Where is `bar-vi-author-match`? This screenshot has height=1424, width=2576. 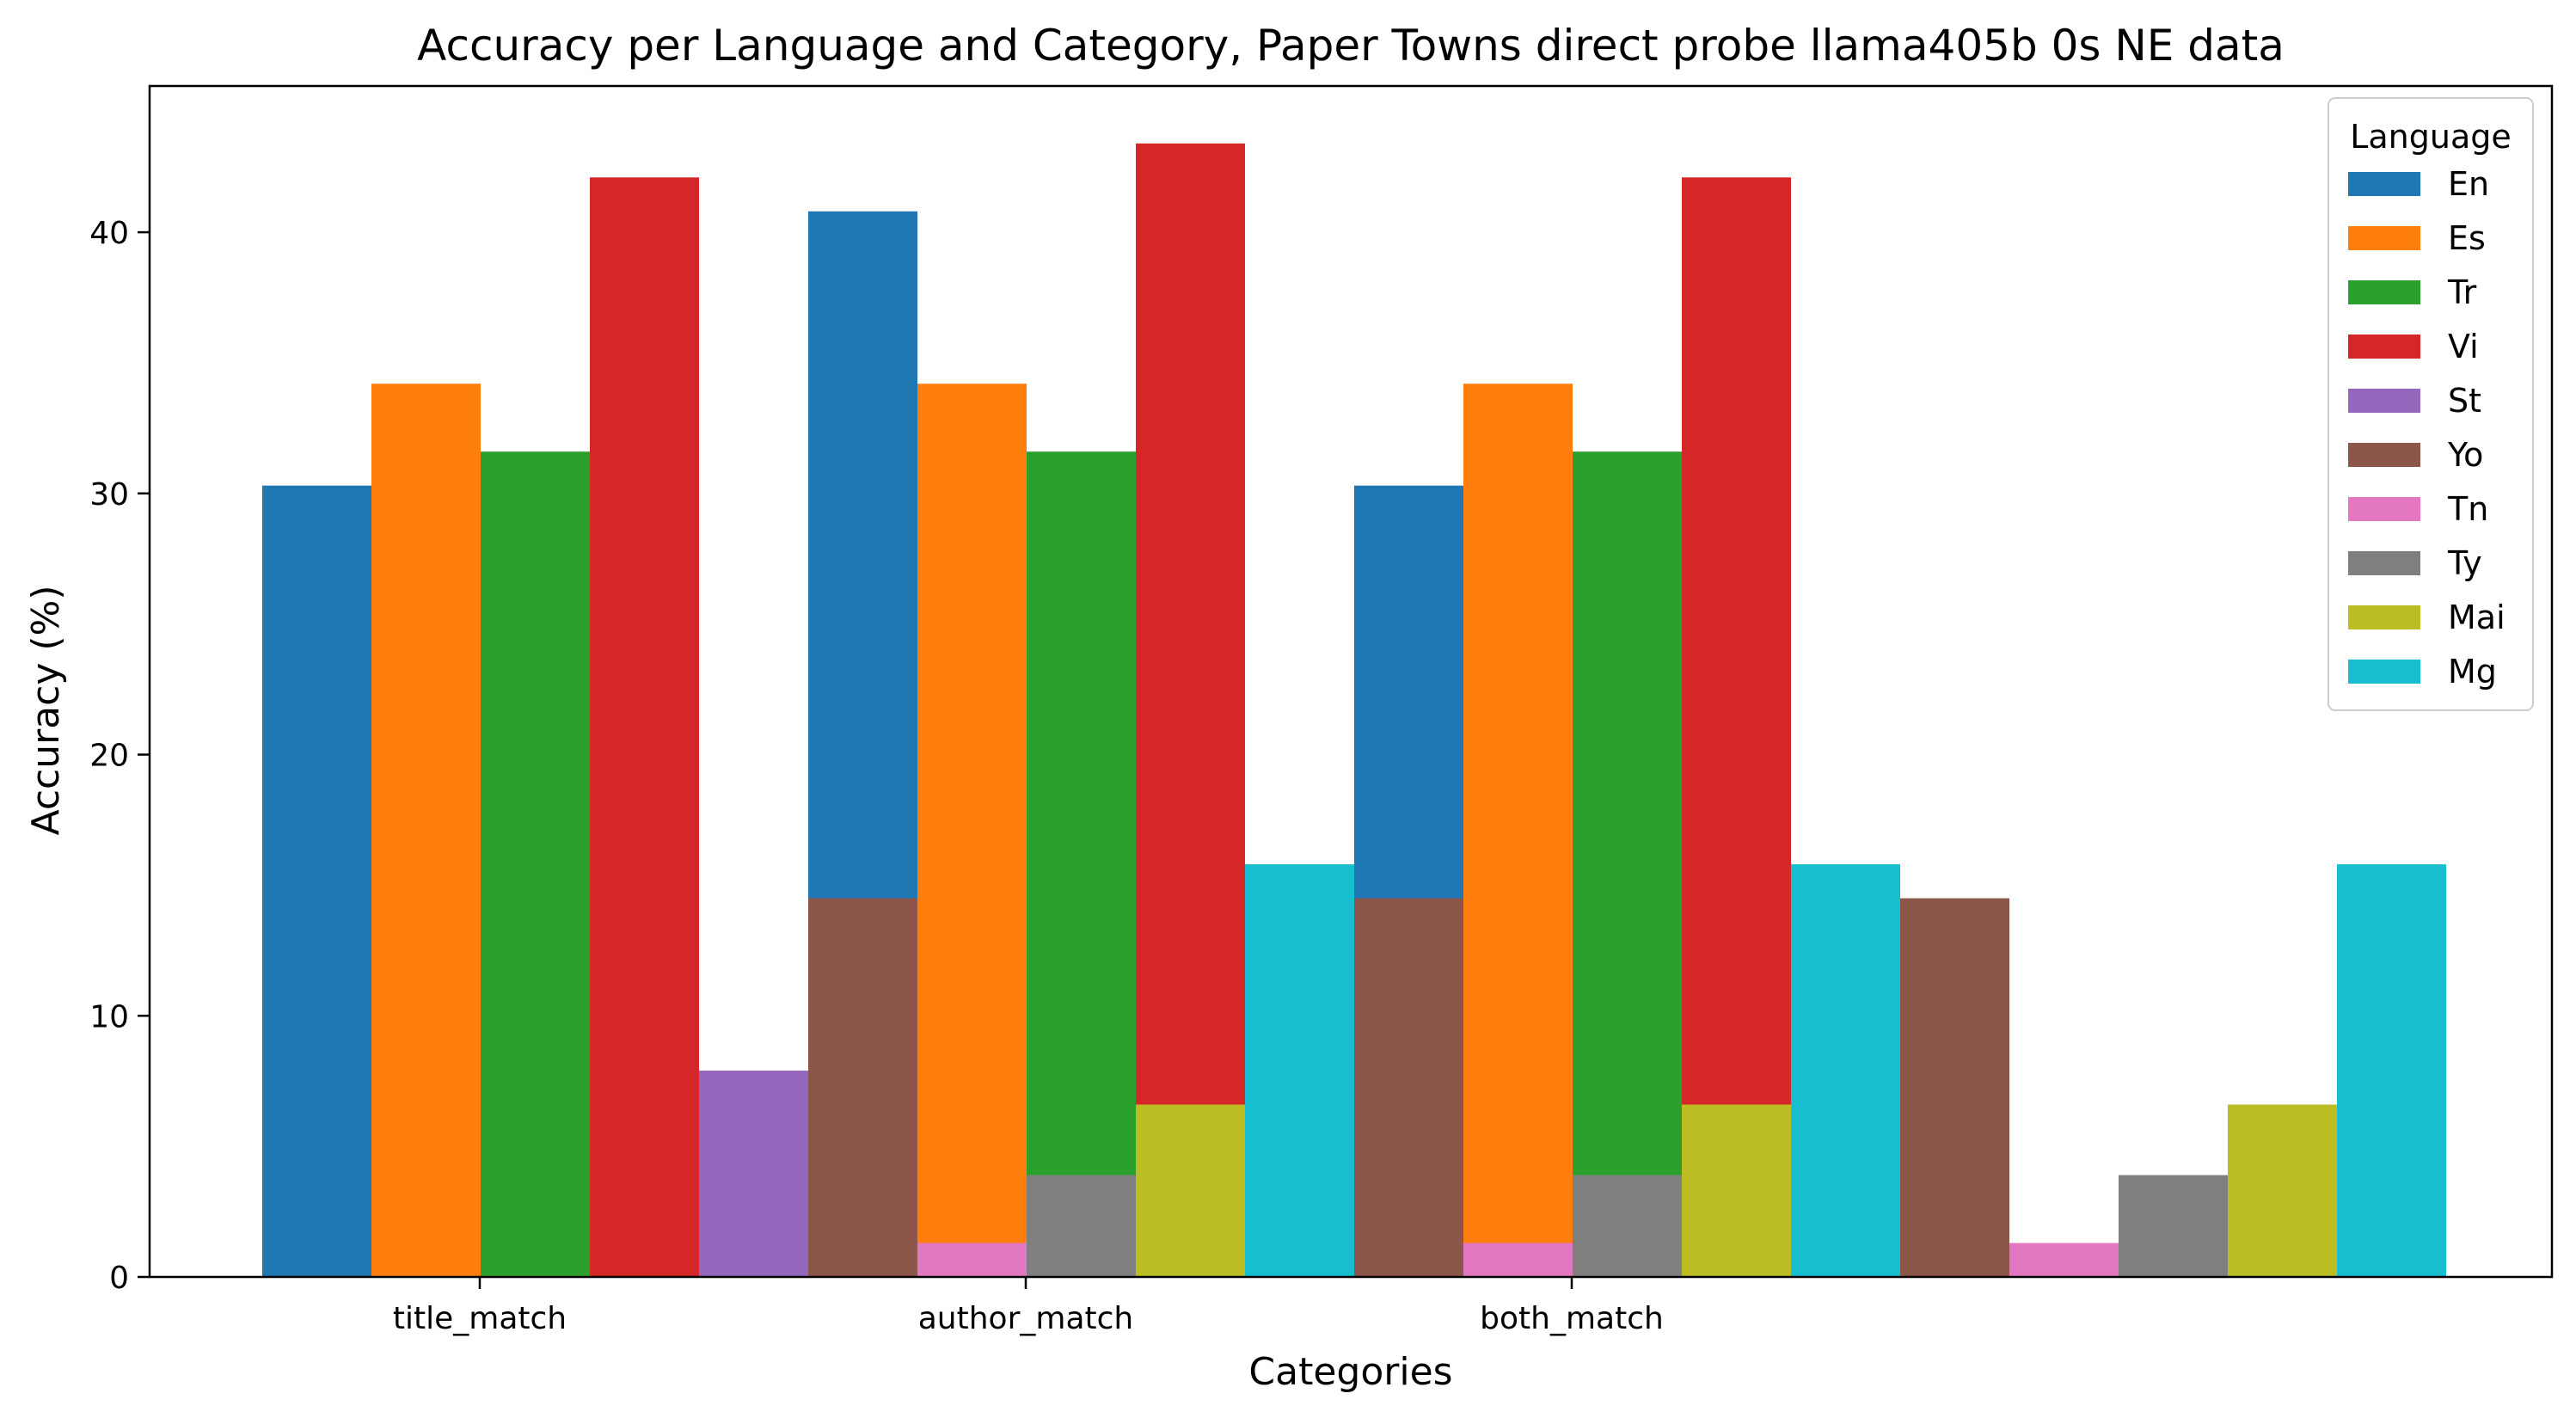 bar-vi-author-match is located at coordinates (1190, 710).